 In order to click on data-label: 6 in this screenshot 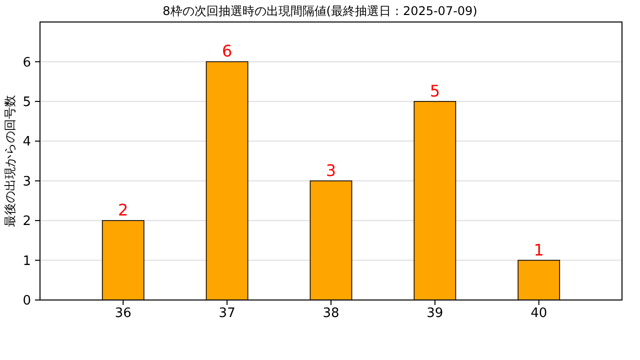, I will do `click(227, 51)`.